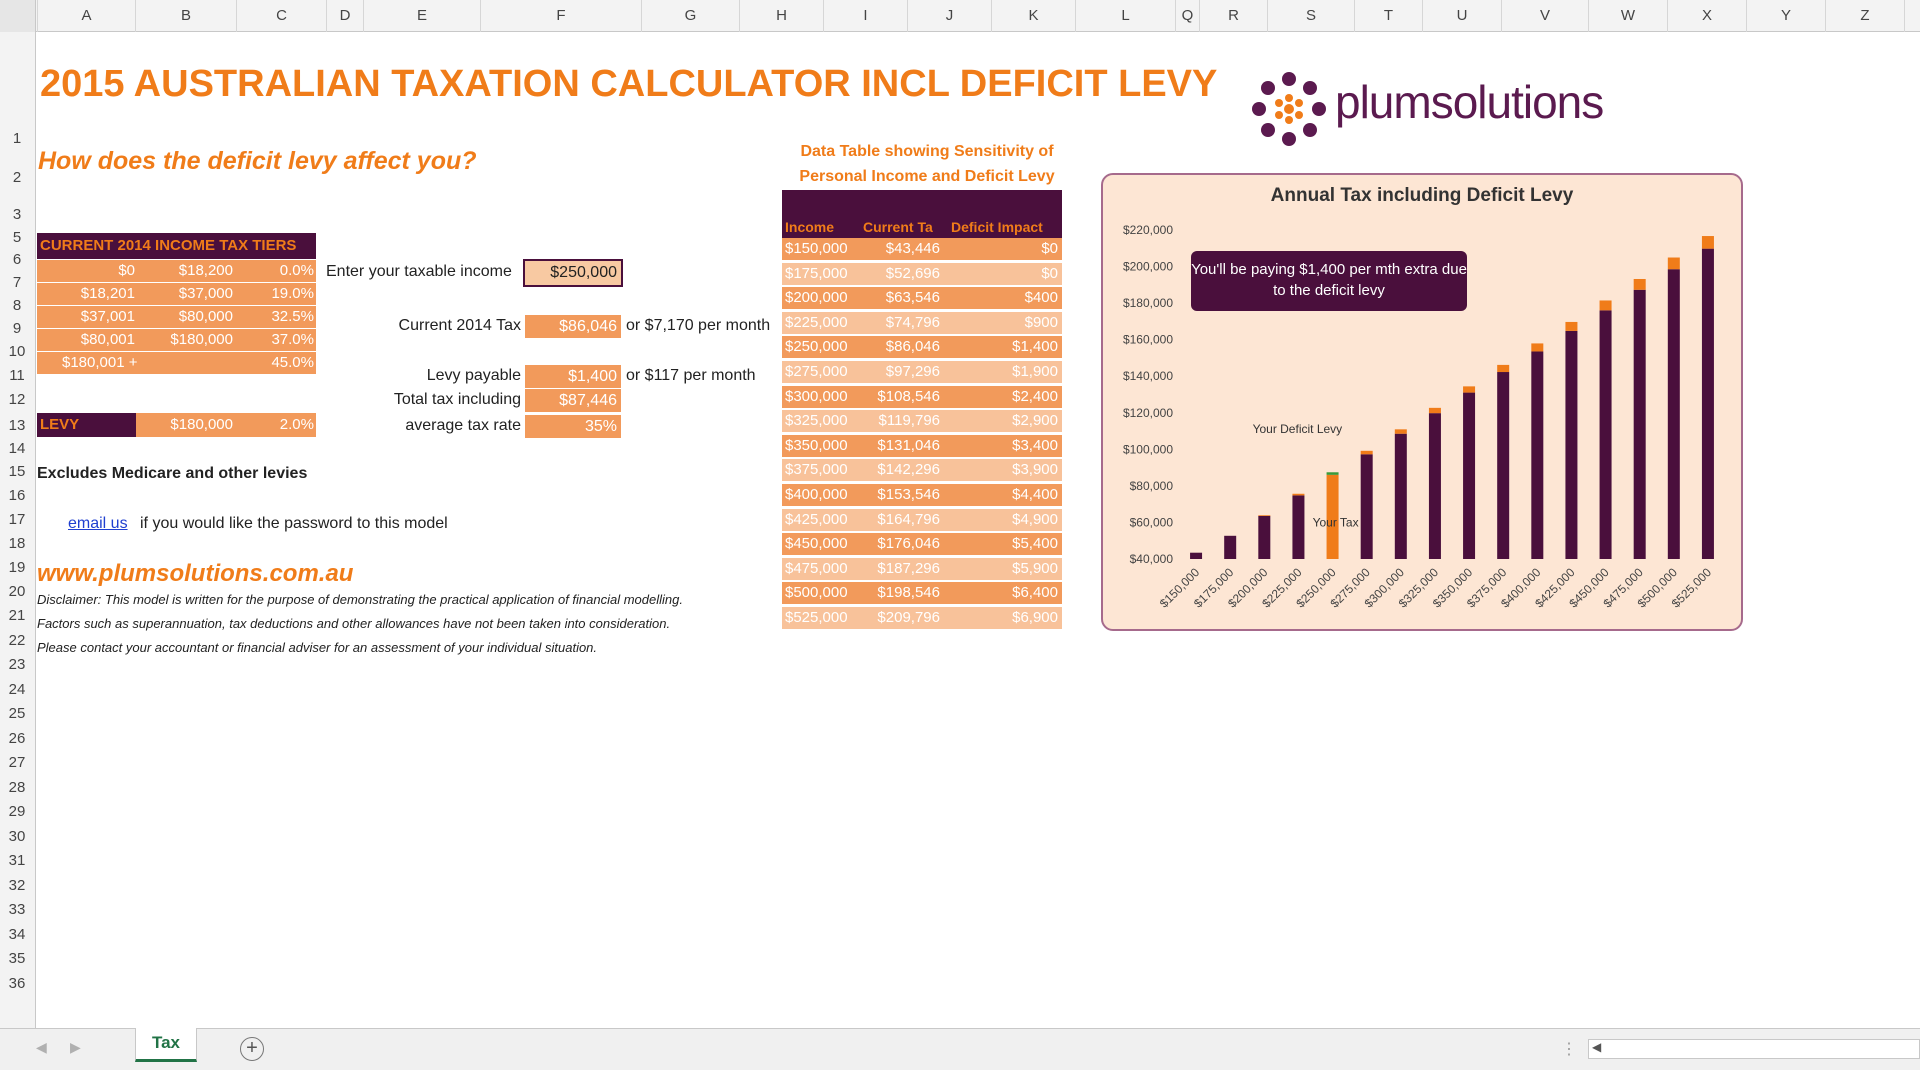  What do you see at coordinates (922, 618) in the screenshot?
I see `data-table-row: $525,000 $209,796 $6,900` at bounding box center [922, 618].